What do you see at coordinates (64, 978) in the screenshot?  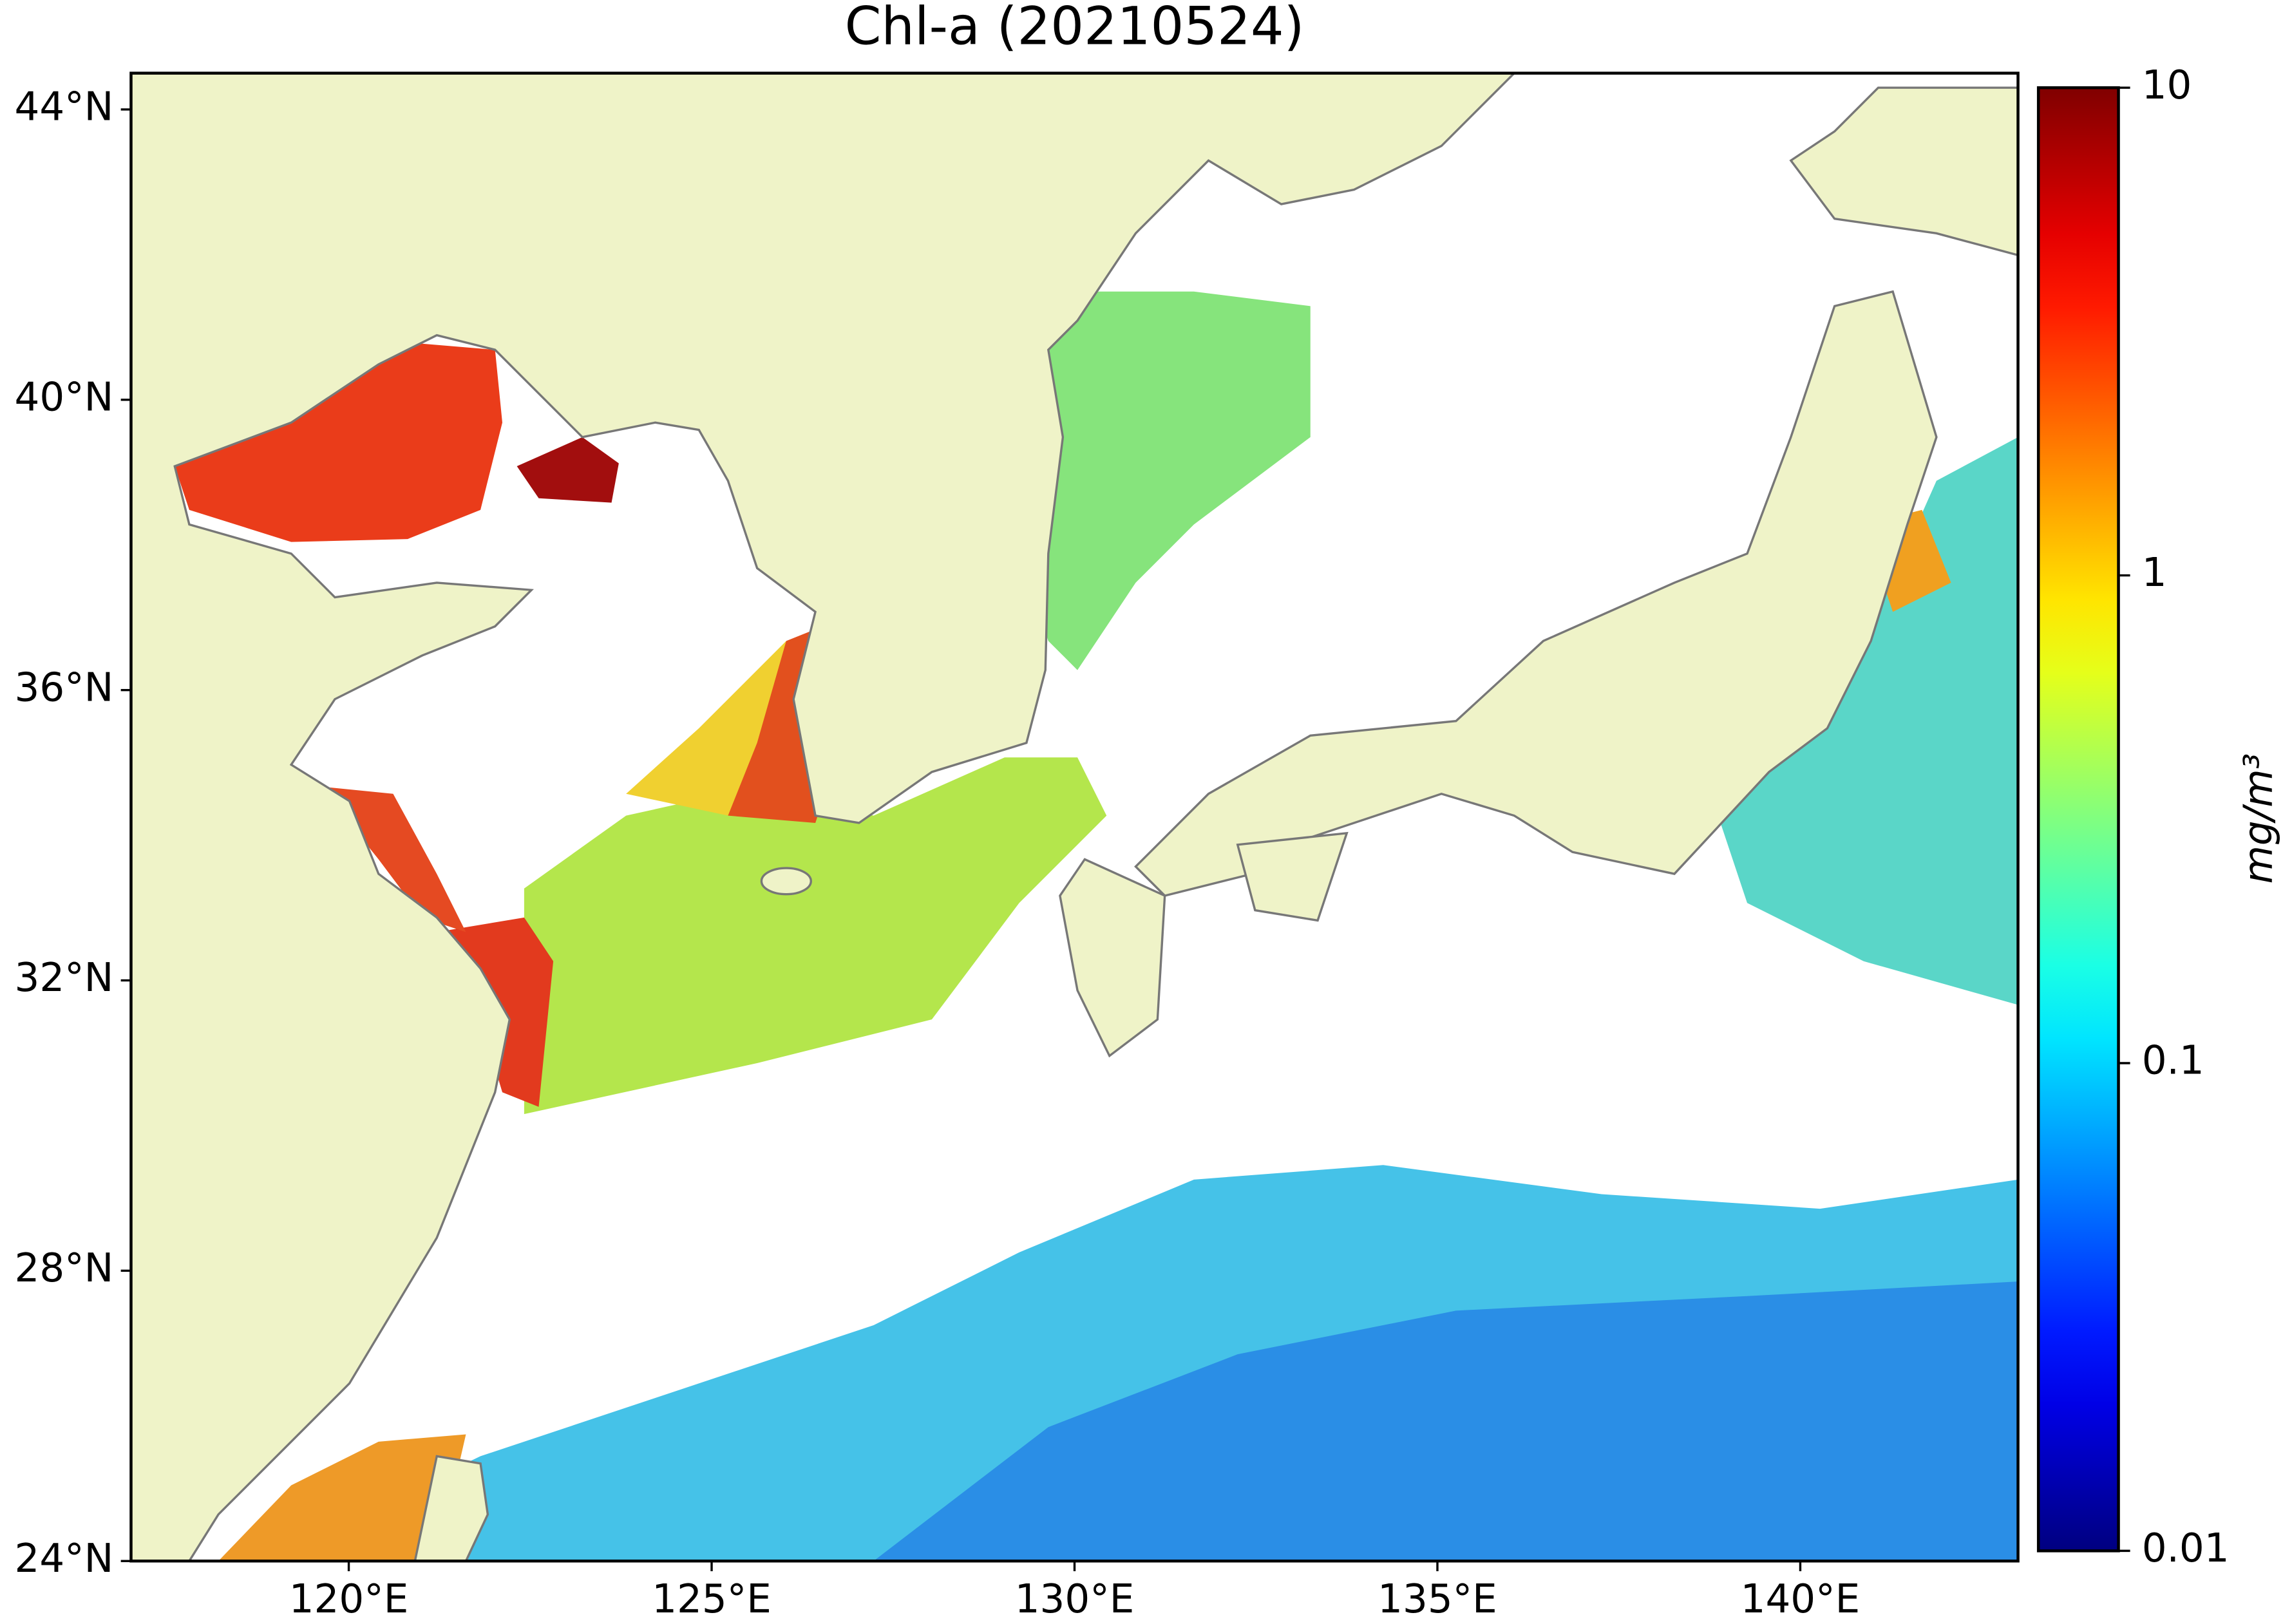 I see `y-tick-label: 32°N` at bounding box center [64, 978].